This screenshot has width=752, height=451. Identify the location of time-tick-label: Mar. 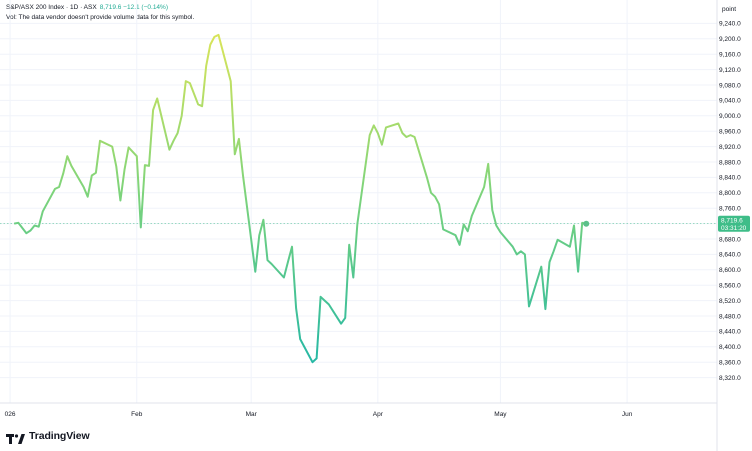
(252, 414).